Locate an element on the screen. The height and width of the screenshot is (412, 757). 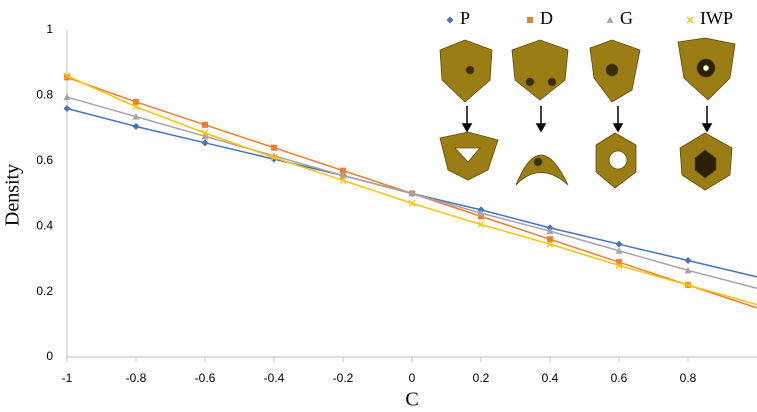
y-axis-label: Density is located at coordinates (13, 195).